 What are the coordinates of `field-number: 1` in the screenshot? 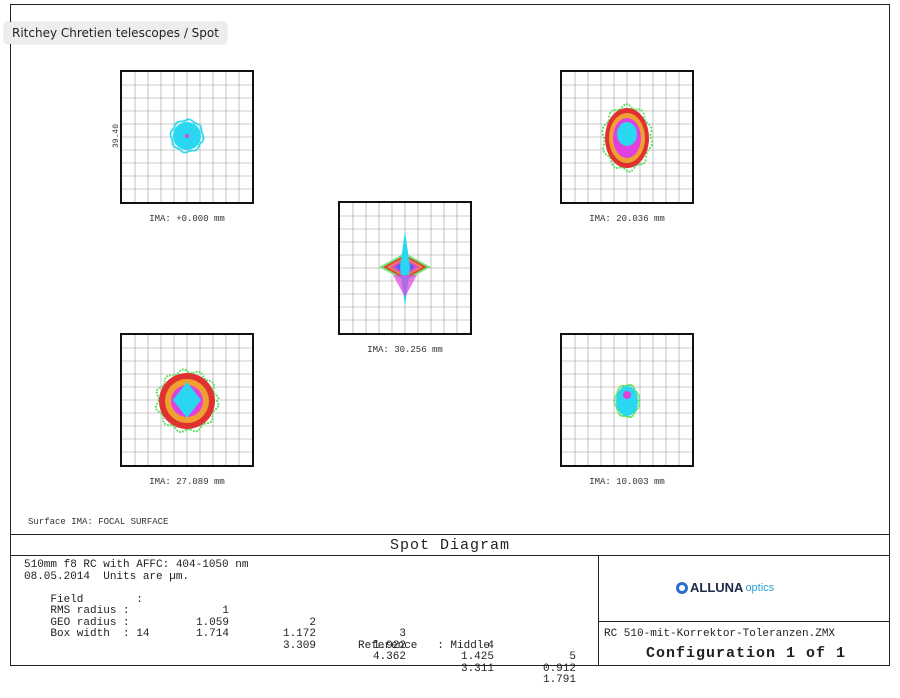 It's located at (225, 611).